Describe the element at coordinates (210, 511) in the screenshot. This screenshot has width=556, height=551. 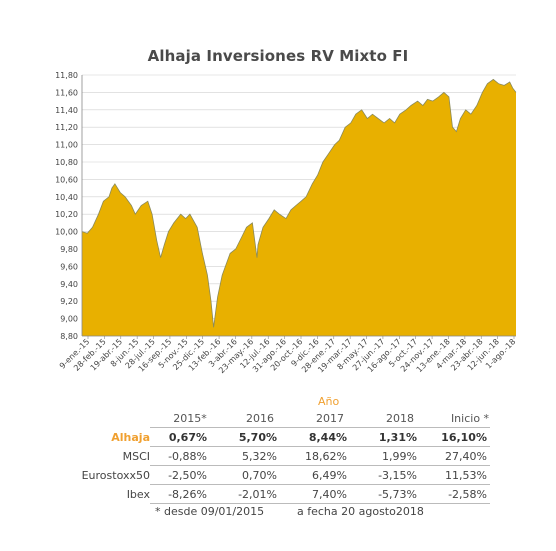
I see `footnote-start-date: * desde 09/01/2015` at that location.